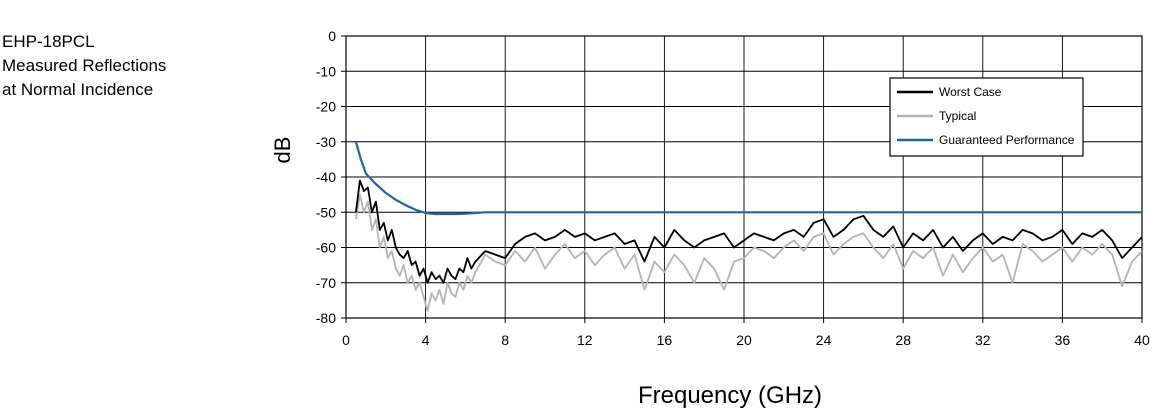 This screenshot has width=1164, height=420. I want to click on y-tick-label: -80, so click(326, 318).